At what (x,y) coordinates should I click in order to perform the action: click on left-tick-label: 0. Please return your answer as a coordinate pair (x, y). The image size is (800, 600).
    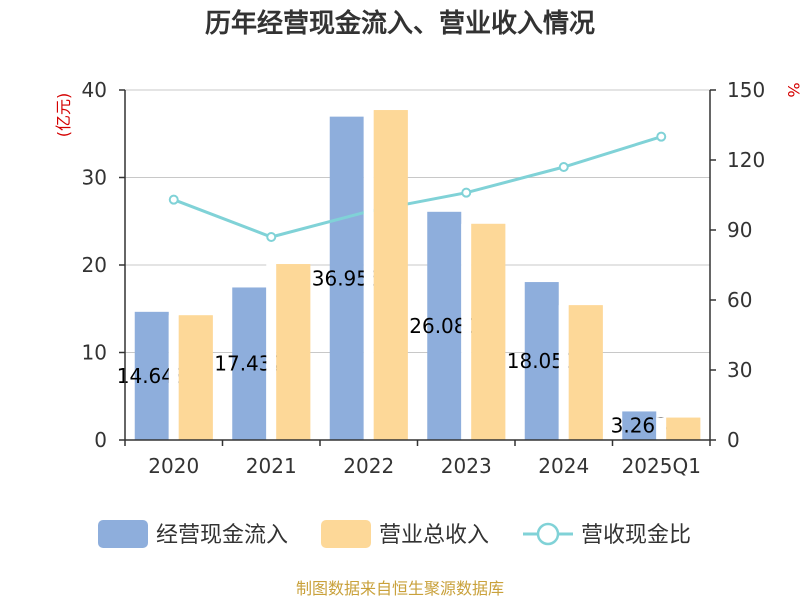
    Looking at the image, I should click on (100, 440).